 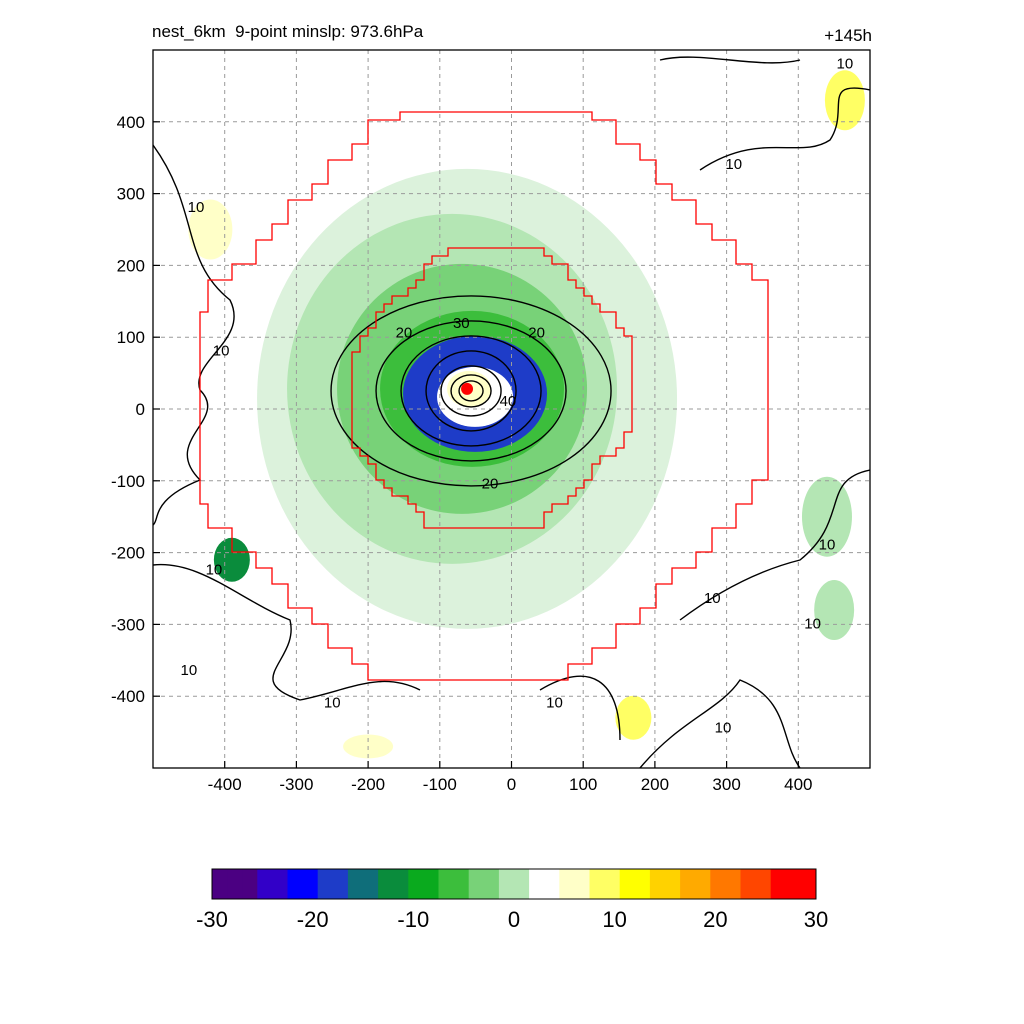 I want to click on colorbar-tick-label: -20, so click(x=313, y=919).